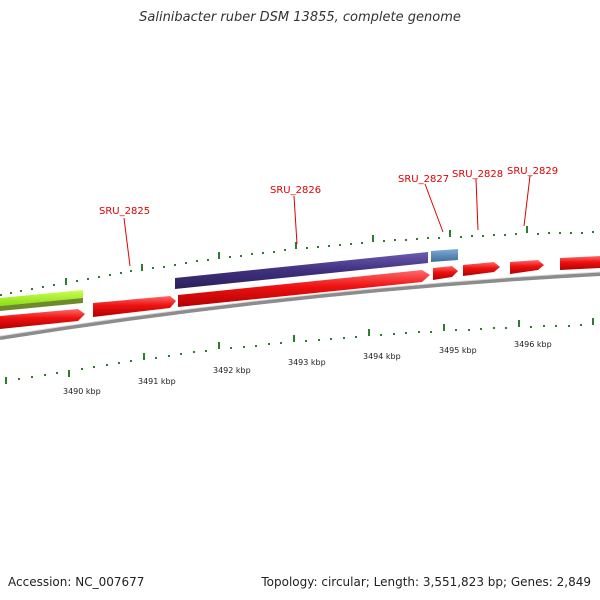  What do you see at coordinates (41, 304) in the screenshot?
I see `gene-green-feature-shadow` at bounding box center [41, 304].